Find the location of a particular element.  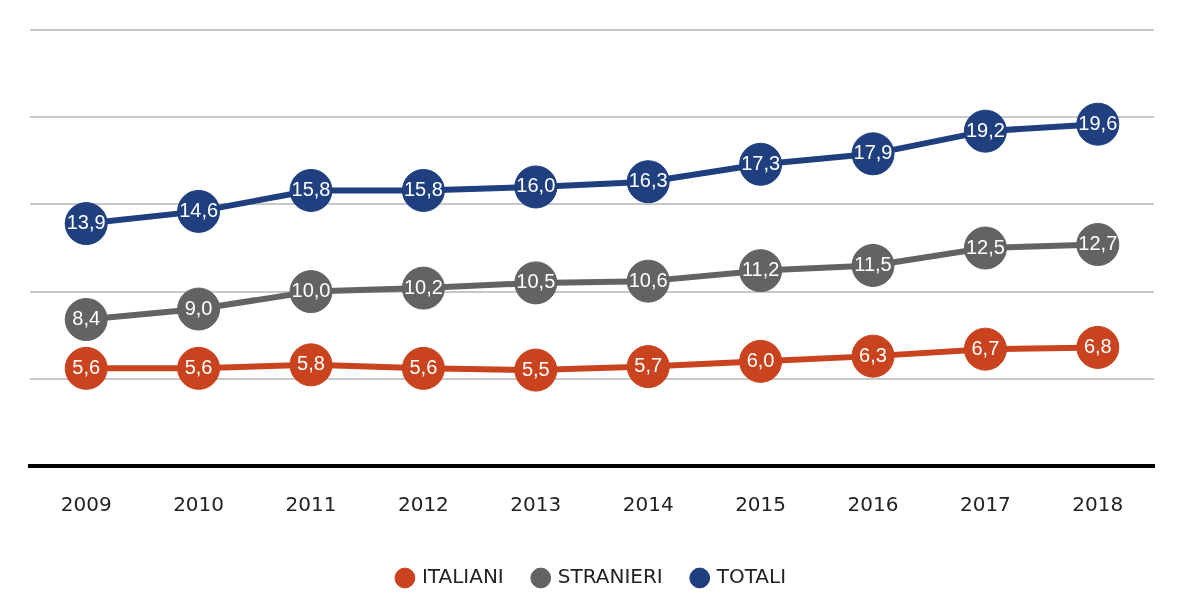

legend-label: ITALIANI is located at coordinates (462, 576).